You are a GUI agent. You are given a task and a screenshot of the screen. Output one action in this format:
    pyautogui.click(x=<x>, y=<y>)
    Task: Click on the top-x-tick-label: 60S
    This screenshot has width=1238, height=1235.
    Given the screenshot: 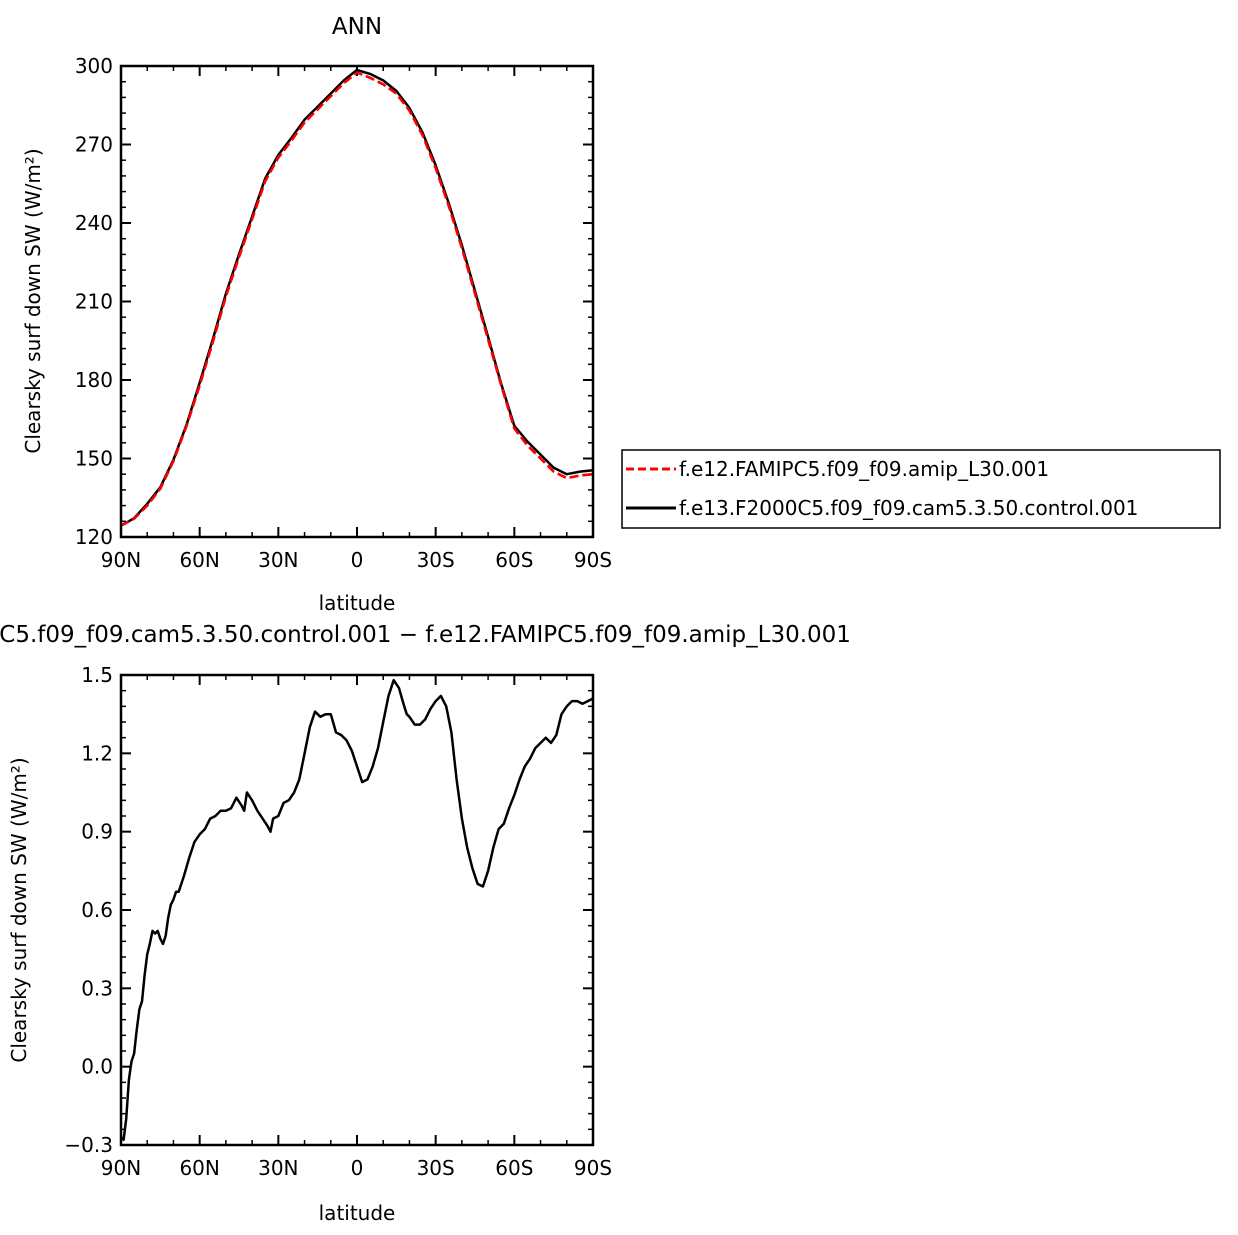 What is the action you would take?
    pyautogui.click(x=514, y=560)
    